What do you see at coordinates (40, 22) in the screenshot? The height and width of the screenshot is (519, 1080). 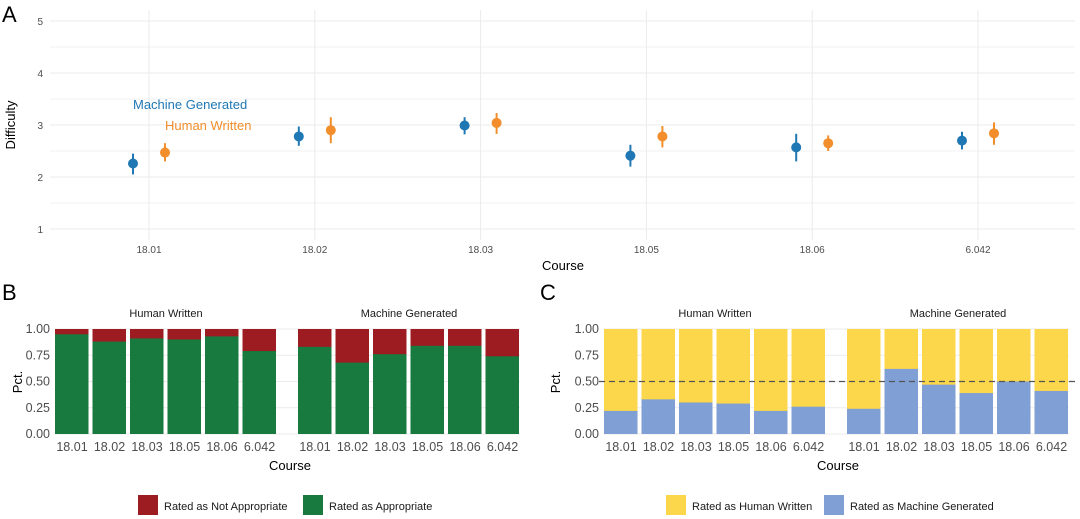 I see `y-tick-label: 5` at bounding box center [40, 22].